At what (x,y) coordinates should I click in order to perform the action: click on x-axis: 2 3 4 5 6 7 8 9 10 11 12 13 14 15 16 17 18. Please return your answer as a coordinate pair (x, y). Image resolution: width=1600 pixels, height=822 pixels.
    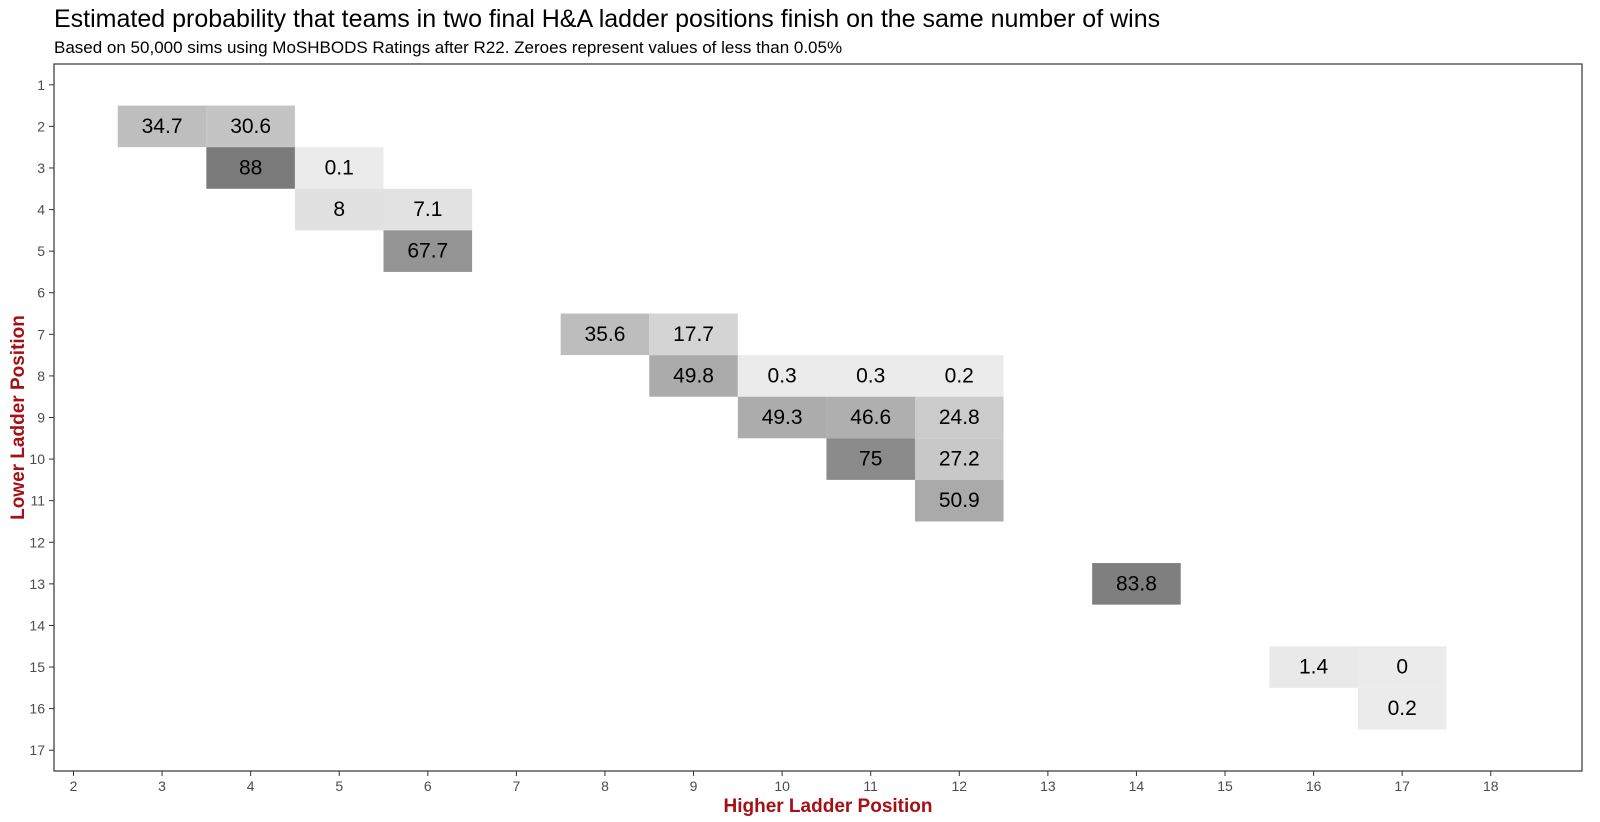
    Looking at the image, I should click on (784, 782).